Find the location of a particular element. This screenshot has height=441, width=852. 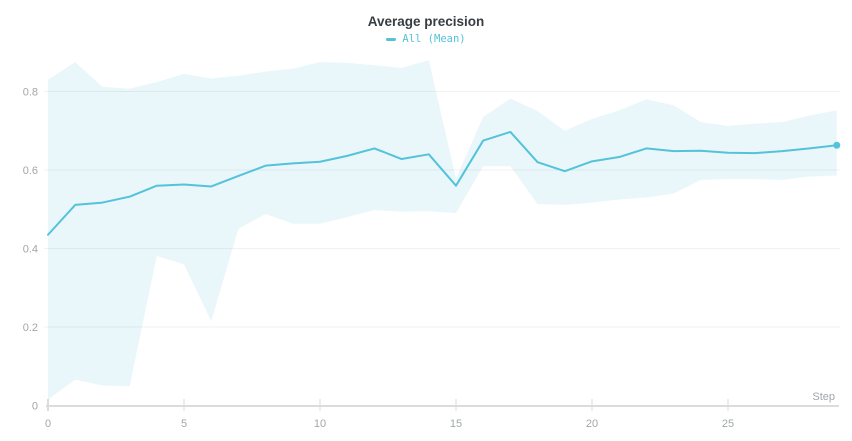

x-tick-label: 10 is located at coordinates (320, 424).